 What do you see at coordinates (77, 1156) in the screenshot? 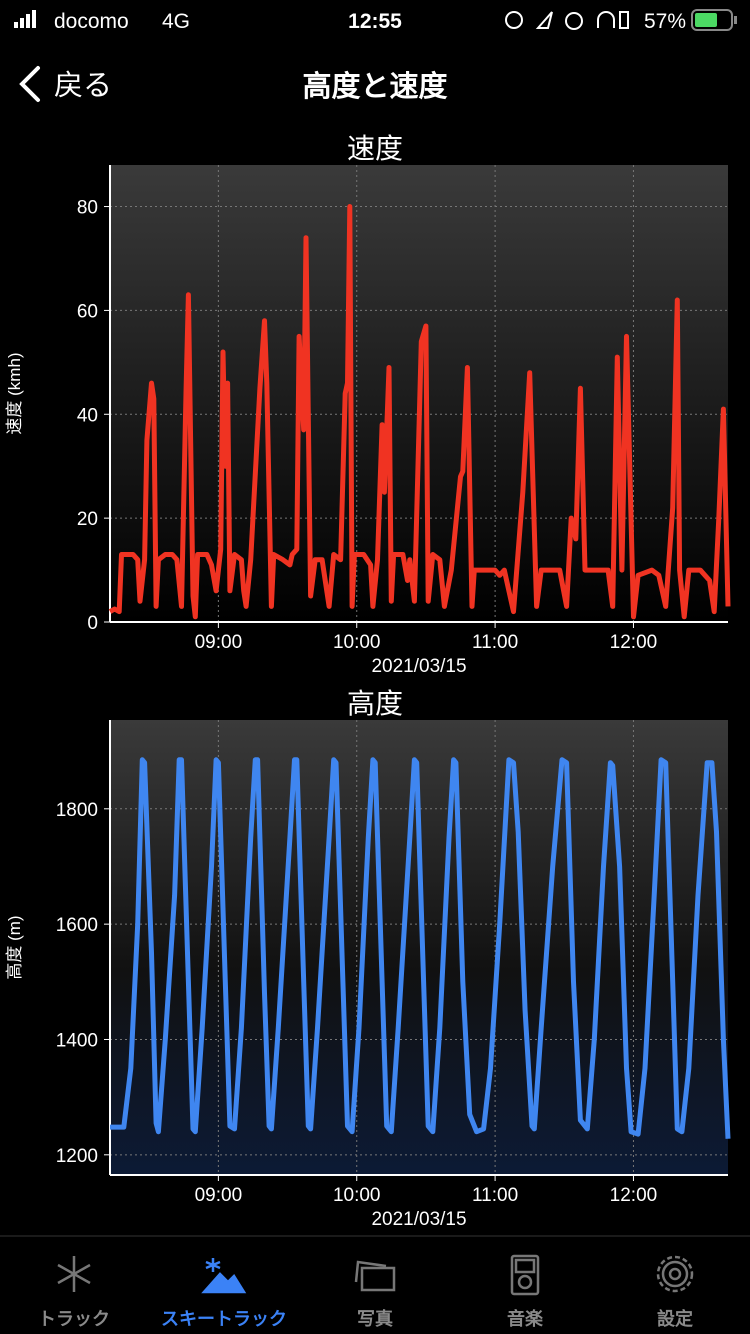
I see `y-tick-label: 1200` at bounding box center [77, 1156].